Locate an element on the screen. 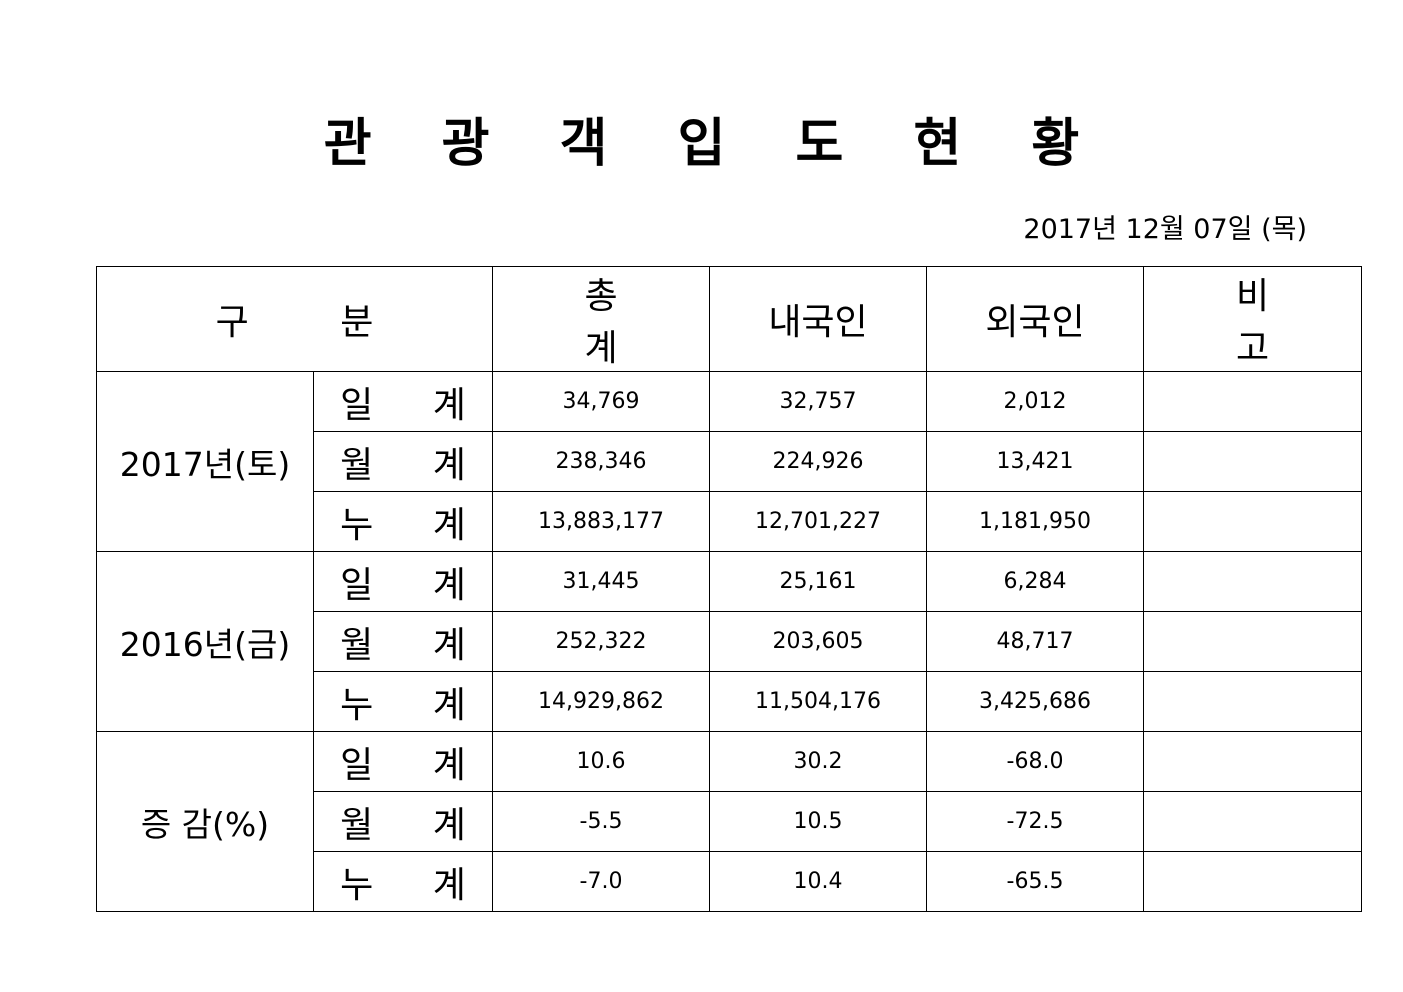 Image resolution: width=1403 pixels, height=992 pixels. cell-foreign: -72.5 is located at coordinates (1035, 821).